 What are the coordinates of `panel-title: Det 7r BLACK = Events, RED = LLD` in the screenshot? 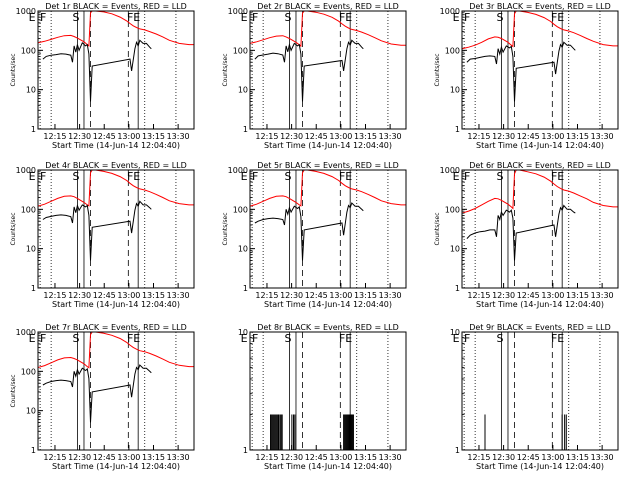 It's located at (116, 327).